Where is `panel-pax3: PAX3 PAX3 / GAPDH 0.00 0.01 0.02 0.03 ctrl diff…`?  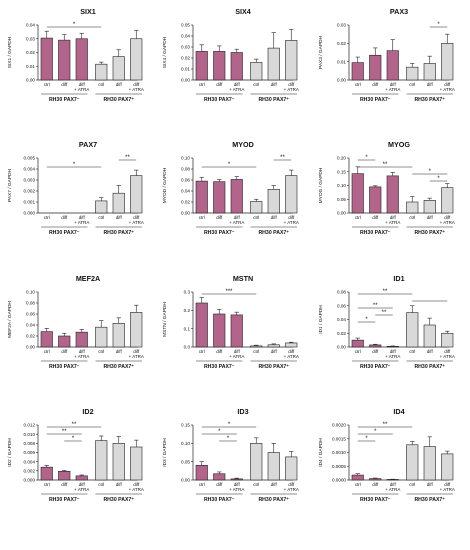 panel-pax3: PAX3 PAX3 / GAPDH 0.00 0.01 0.02 0.03 ctrl diff… is located at coordinates (386, 55).